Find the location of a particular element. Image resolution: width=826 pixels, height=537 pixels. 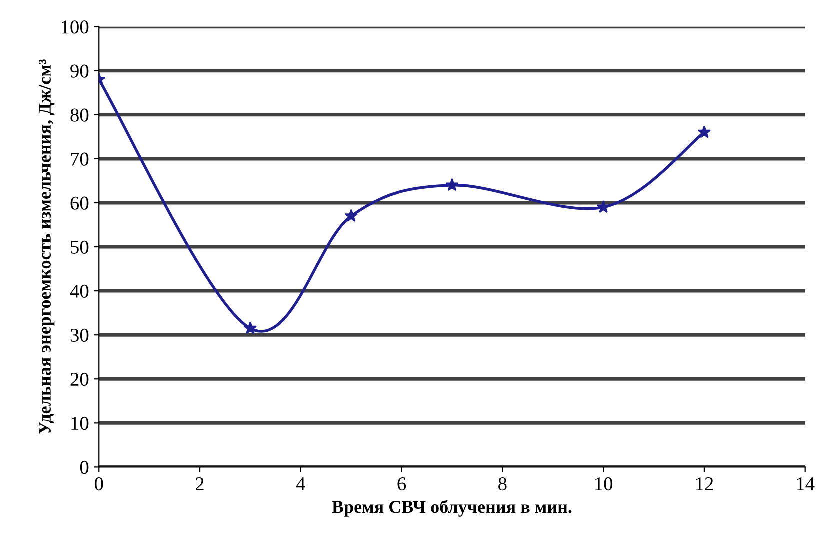

y-tick-label: 90 is located at coordinates (79, 71).